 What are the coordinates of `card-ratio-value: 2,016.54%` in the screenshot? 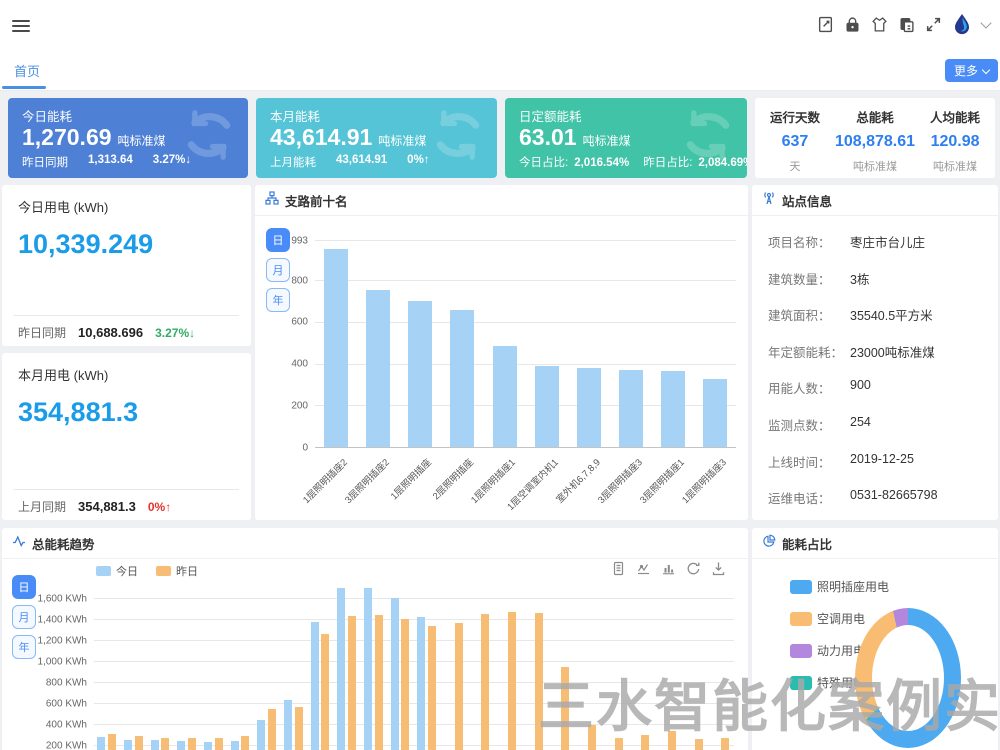 It's located at (602, 163).